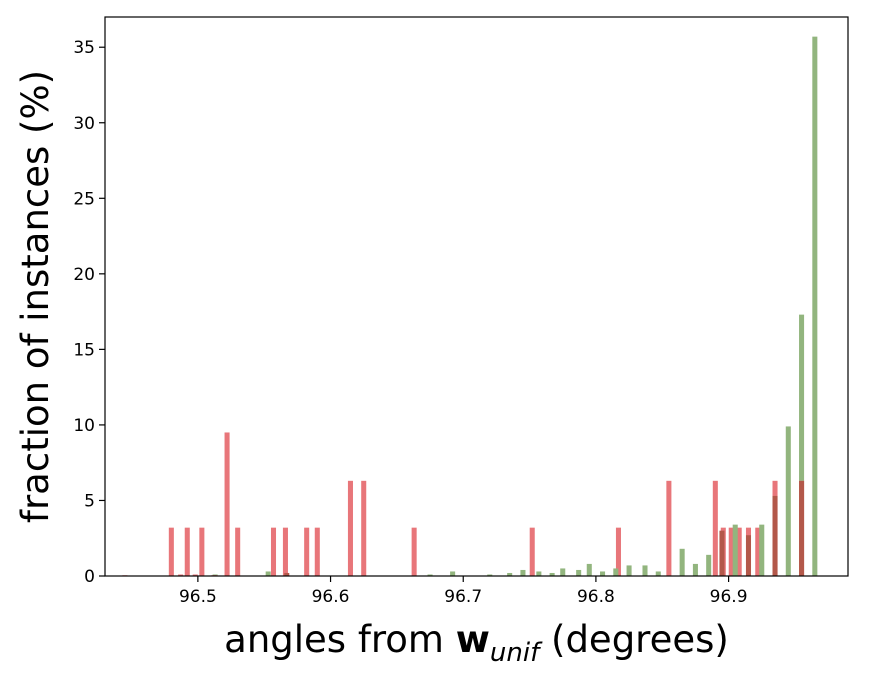 Image resolution: width=871 pixels, height=678 pixels. What do you see at coordinates (84, 275) in the screenshot?
I see `y-tick-label: 20` at bounding box center [84, 275].